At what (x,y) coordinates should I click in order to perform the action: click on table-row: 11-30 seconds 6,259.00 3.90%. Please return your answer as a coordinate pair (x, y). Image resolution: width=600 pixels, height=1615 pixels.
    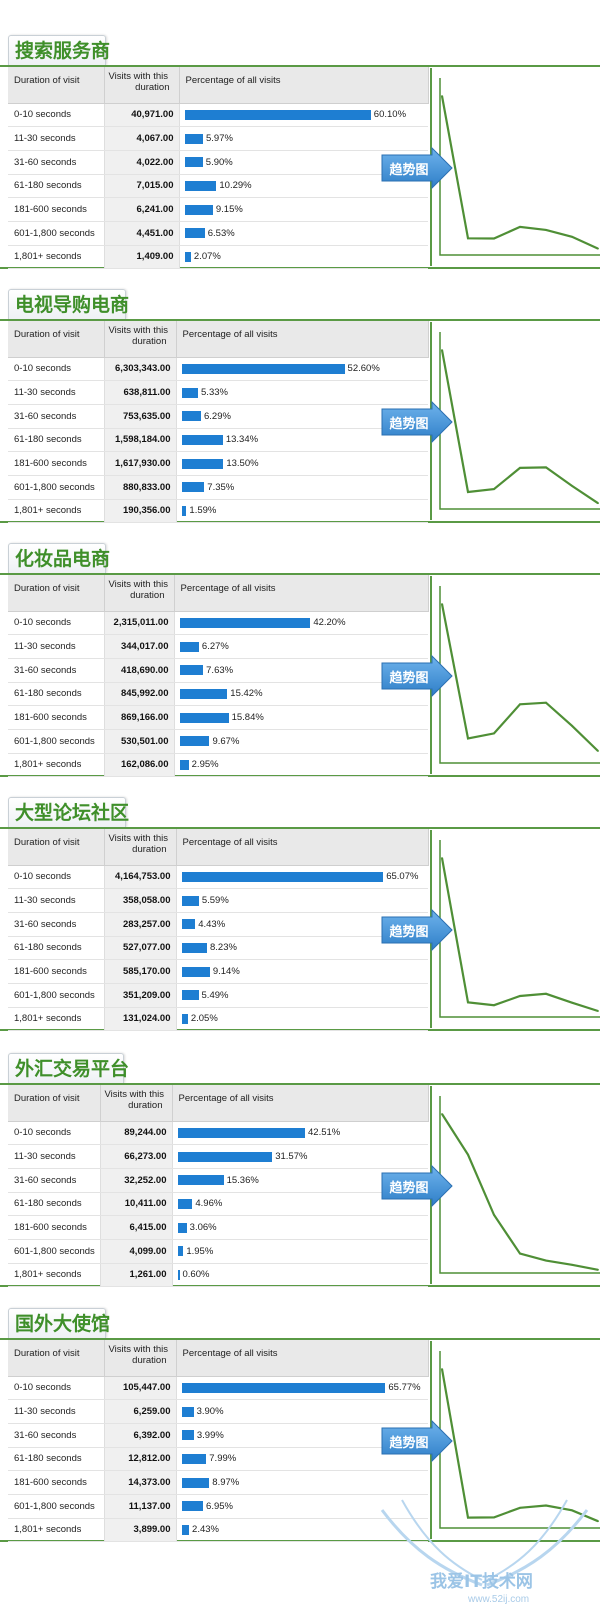
    Looking at the image, I should click on (218, 1411).